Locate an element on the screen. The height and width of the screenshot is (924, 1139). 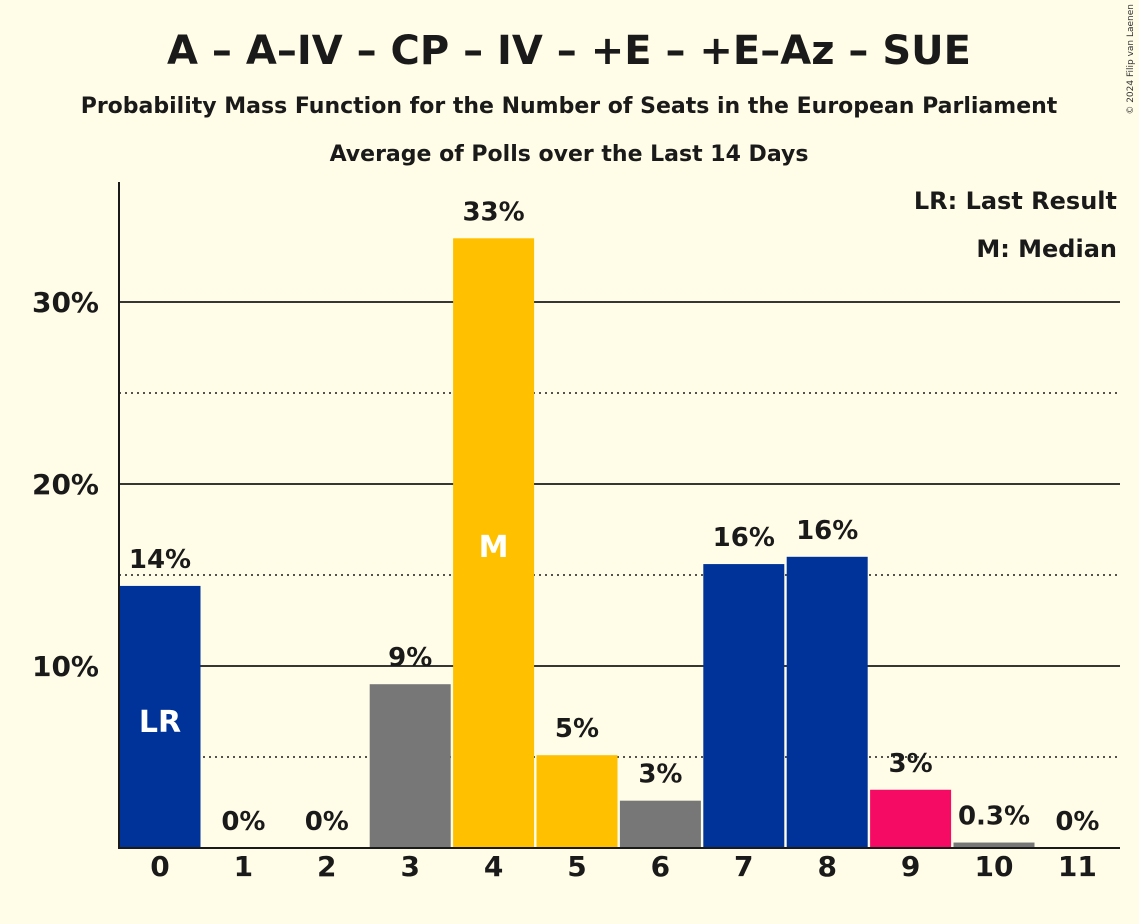
marker-lr: LR is located at coordinates (160, 722).